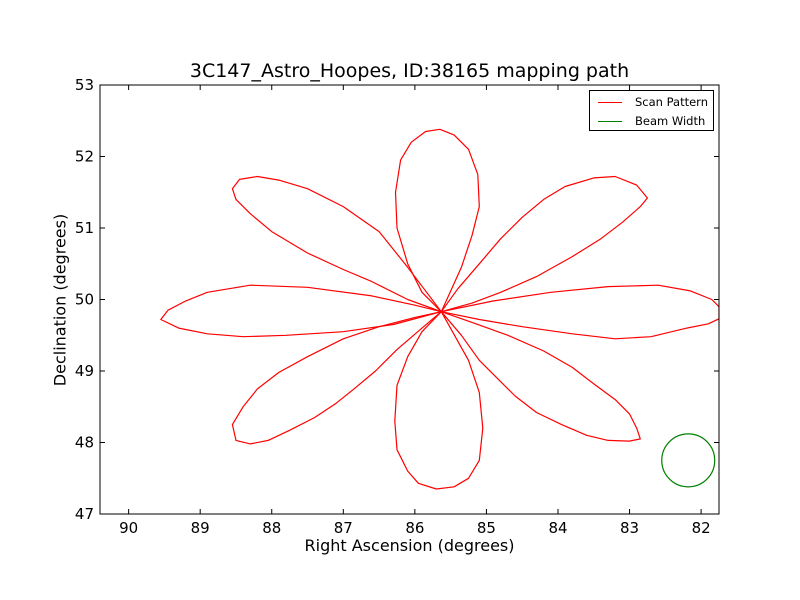 The height and width of the screenshot is (600, 800). What do you see at coordinates (610, 121) in the screenshot?
I see `legend-swatch-beam-width` at bounding box center [610, 121].